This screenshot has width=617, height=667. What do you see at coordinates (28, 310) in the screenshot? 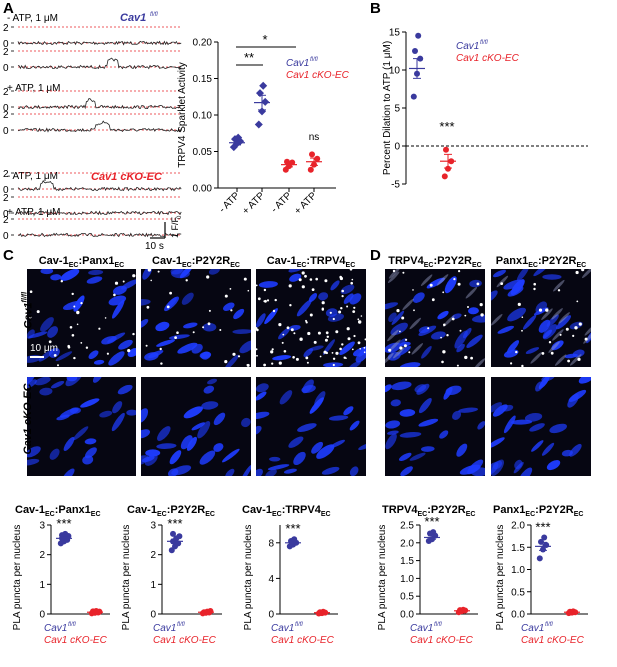
I see `row-label-control: Cav1fl/fl` at bounding box center [28, 310].